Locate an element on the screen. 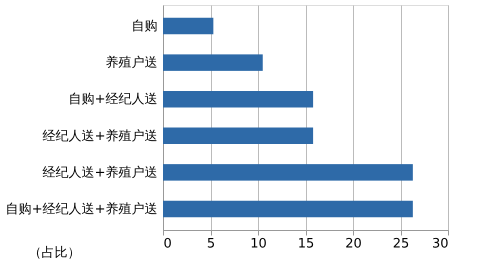 The width and height of the screenshot is (500, 265). x-axis-title: （占比） is located at coordinates (54, 253).